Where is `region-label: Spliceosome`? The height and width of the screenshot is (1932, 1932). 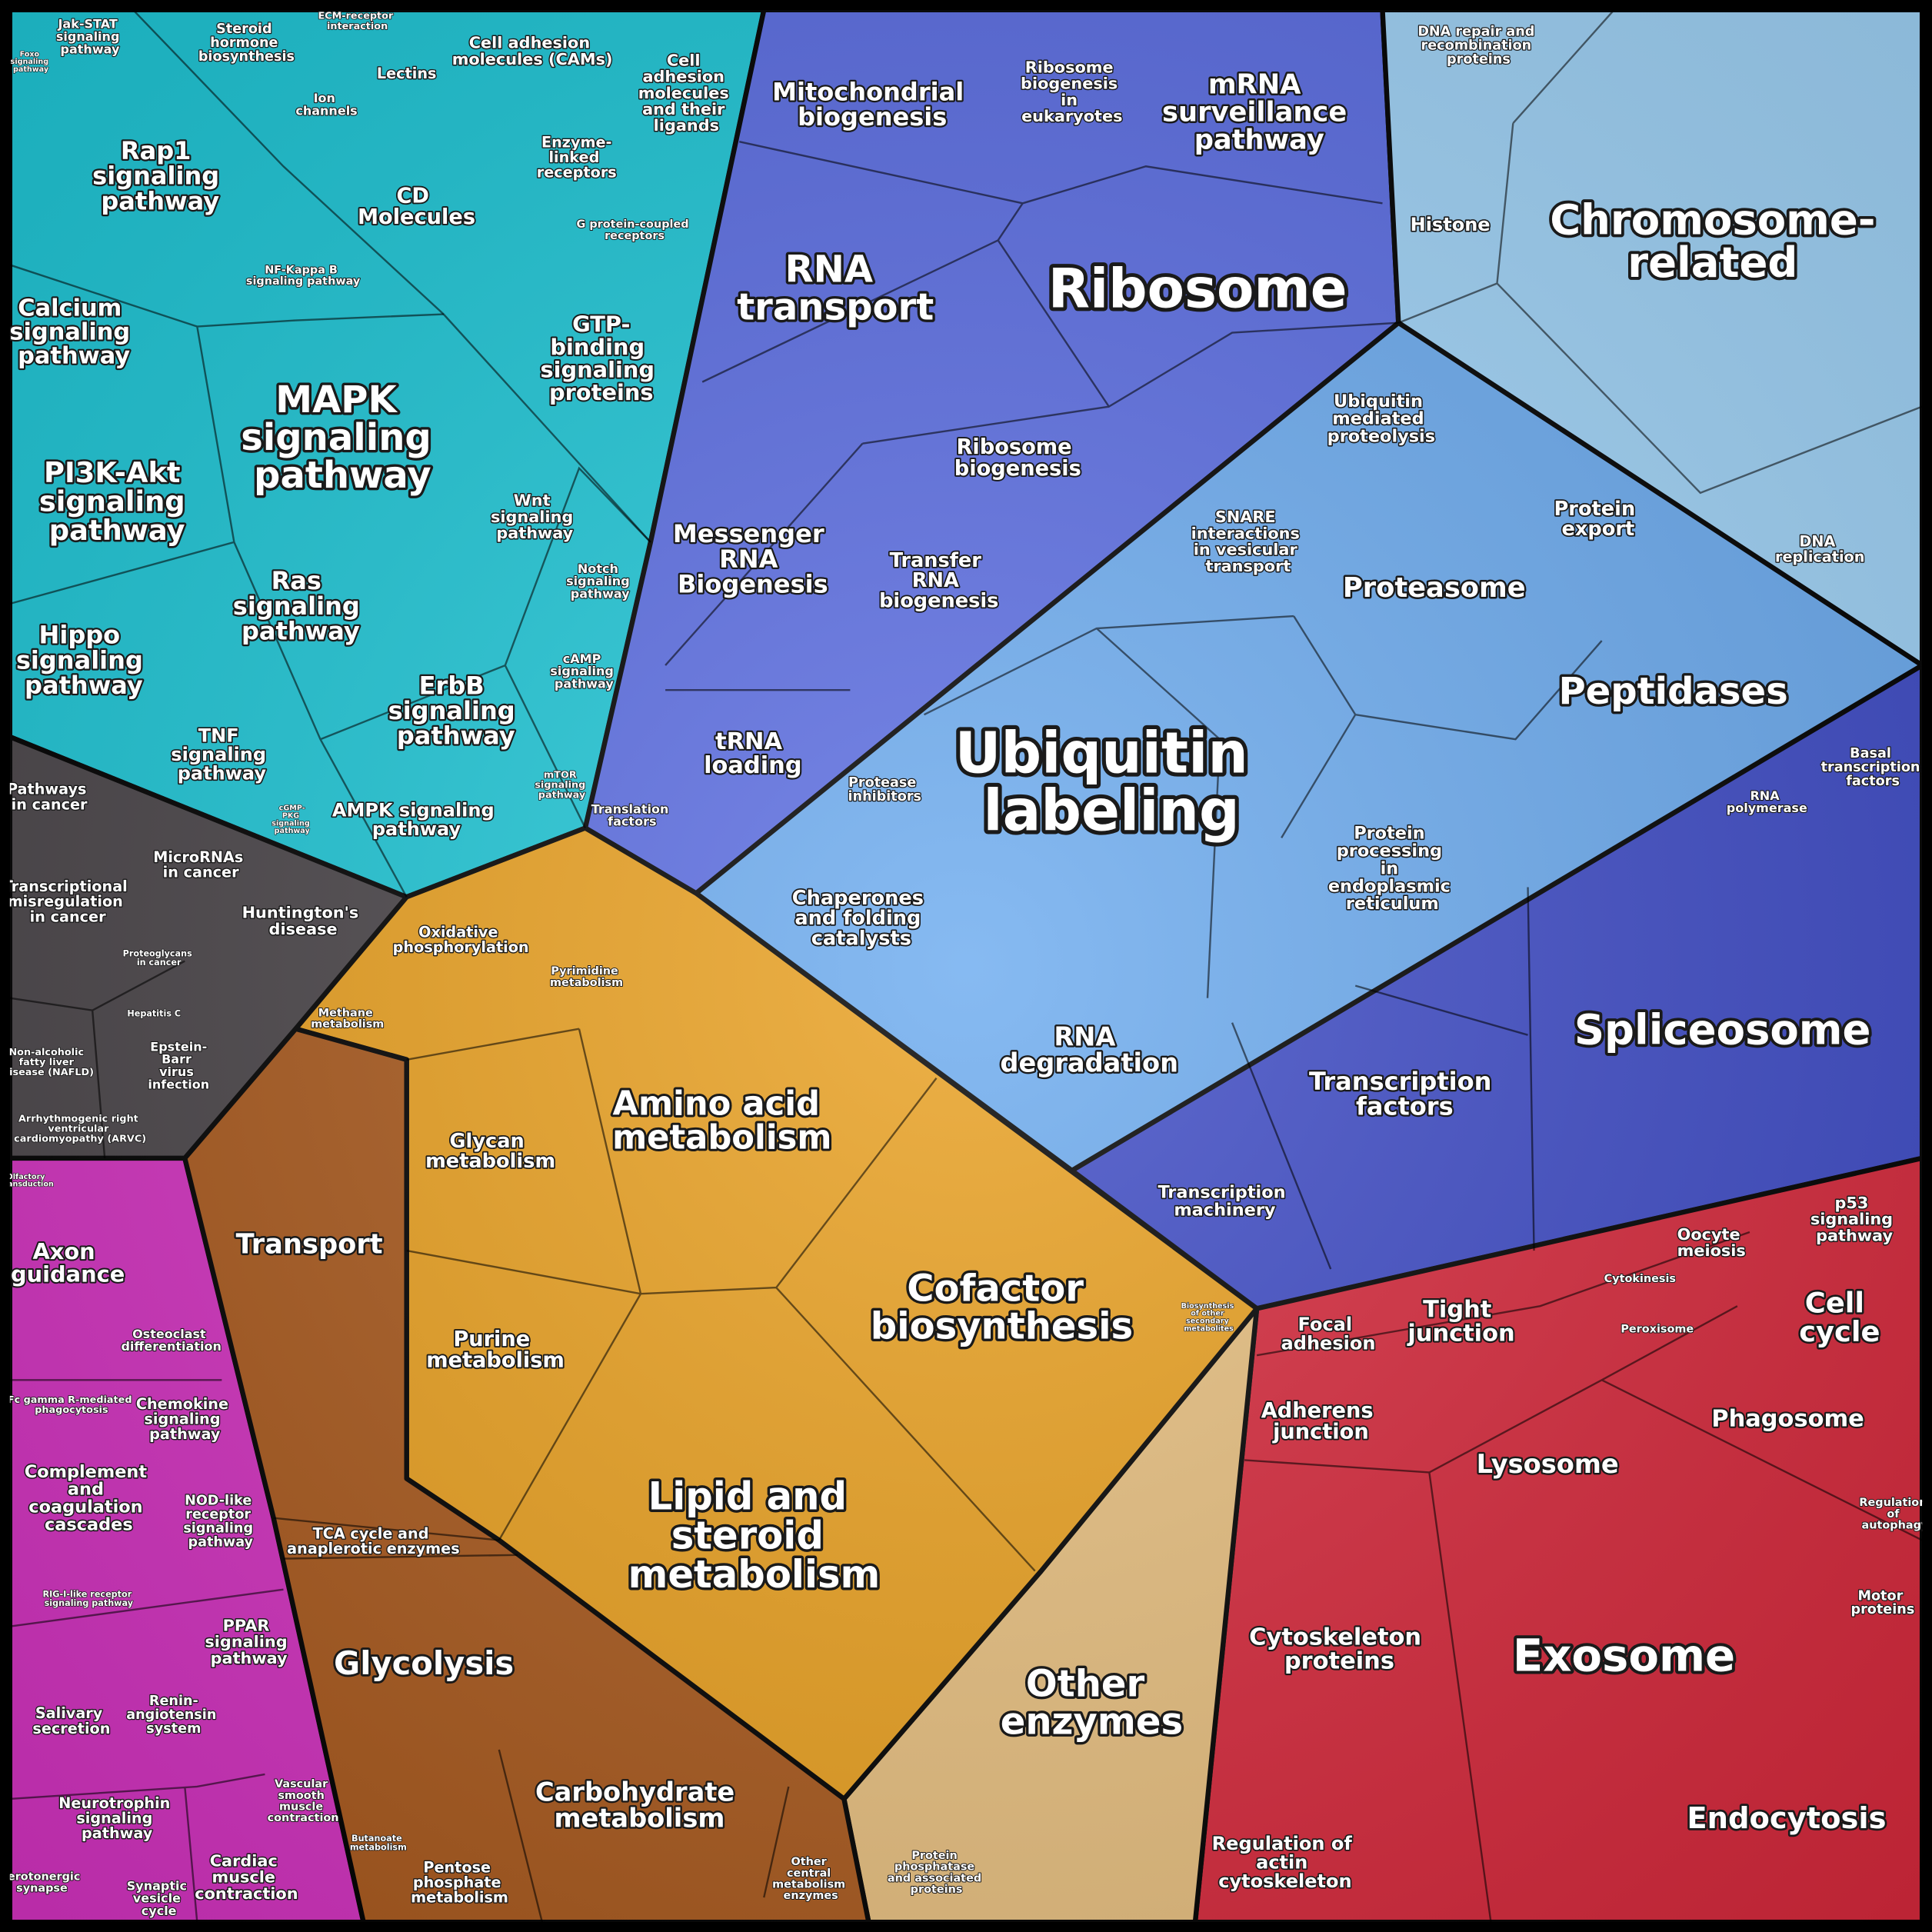
region-label: Spliceosome is located at coordinates (1722, 1029).